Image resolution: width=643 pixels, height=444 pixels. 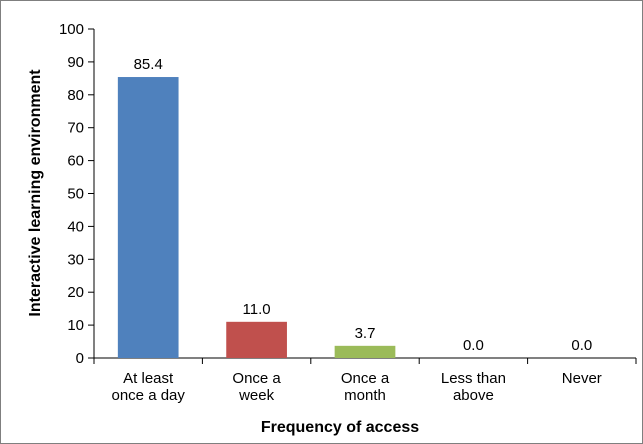 I want to click on y-tick-label: 30, so click(x=75, y=259).